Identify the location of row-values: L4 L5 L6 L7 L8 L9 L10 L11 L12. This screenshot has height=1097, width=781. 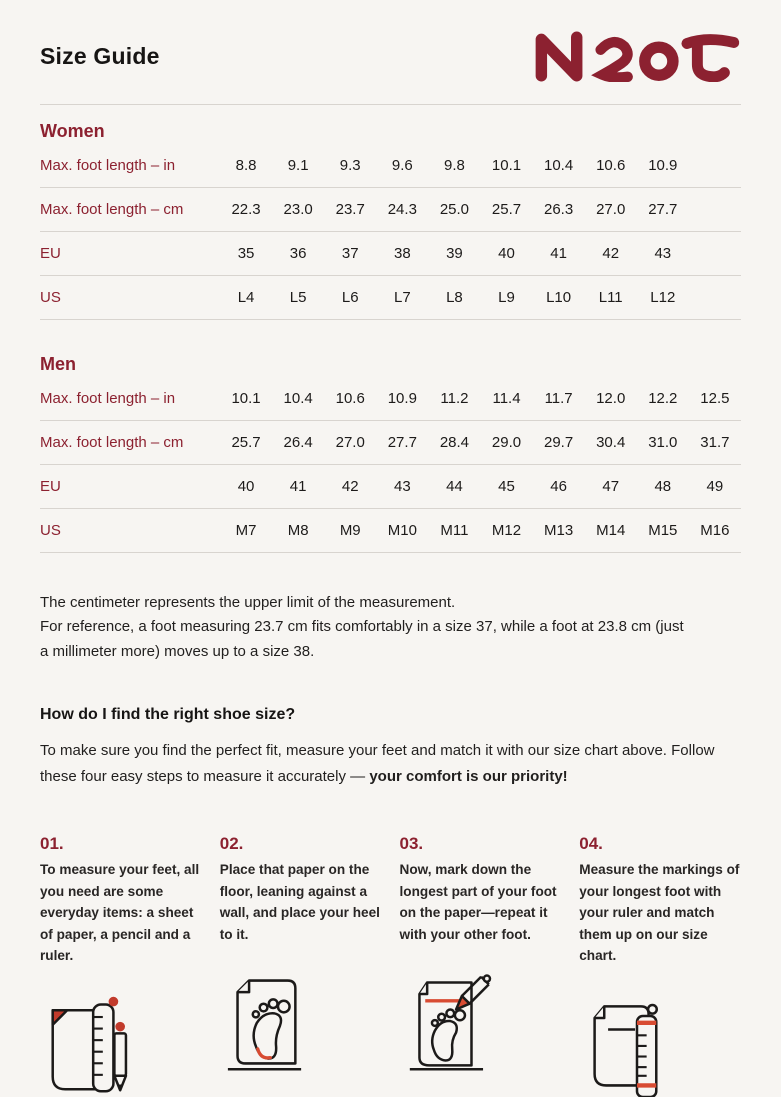
(454, 297).